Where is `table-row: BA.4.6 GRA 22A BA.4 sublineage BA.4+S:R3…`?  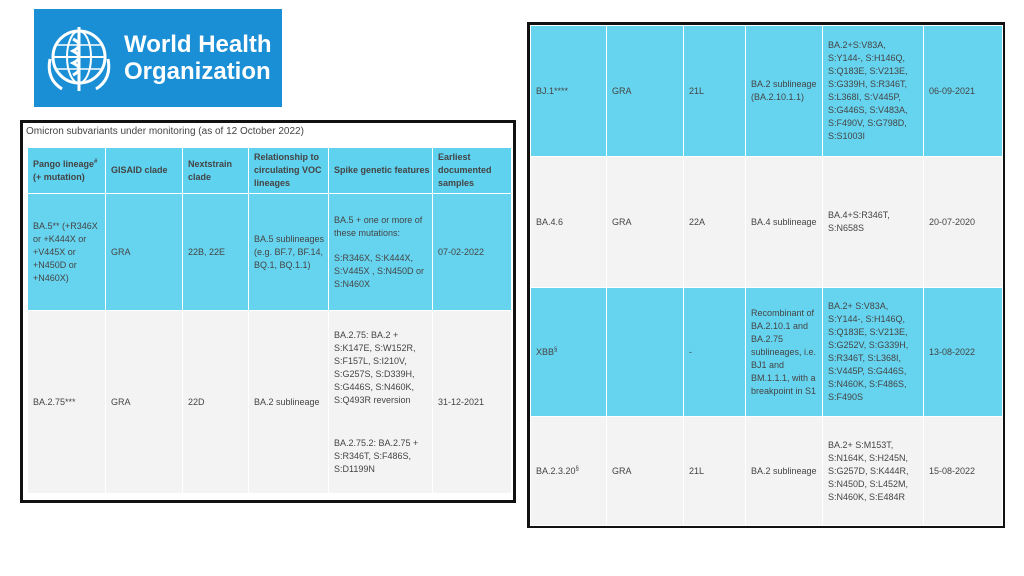 table-row: BA.4.6 GRA 22A BA.4 sublineage BA.4+S:R3… is located at coordinates (766, 222).